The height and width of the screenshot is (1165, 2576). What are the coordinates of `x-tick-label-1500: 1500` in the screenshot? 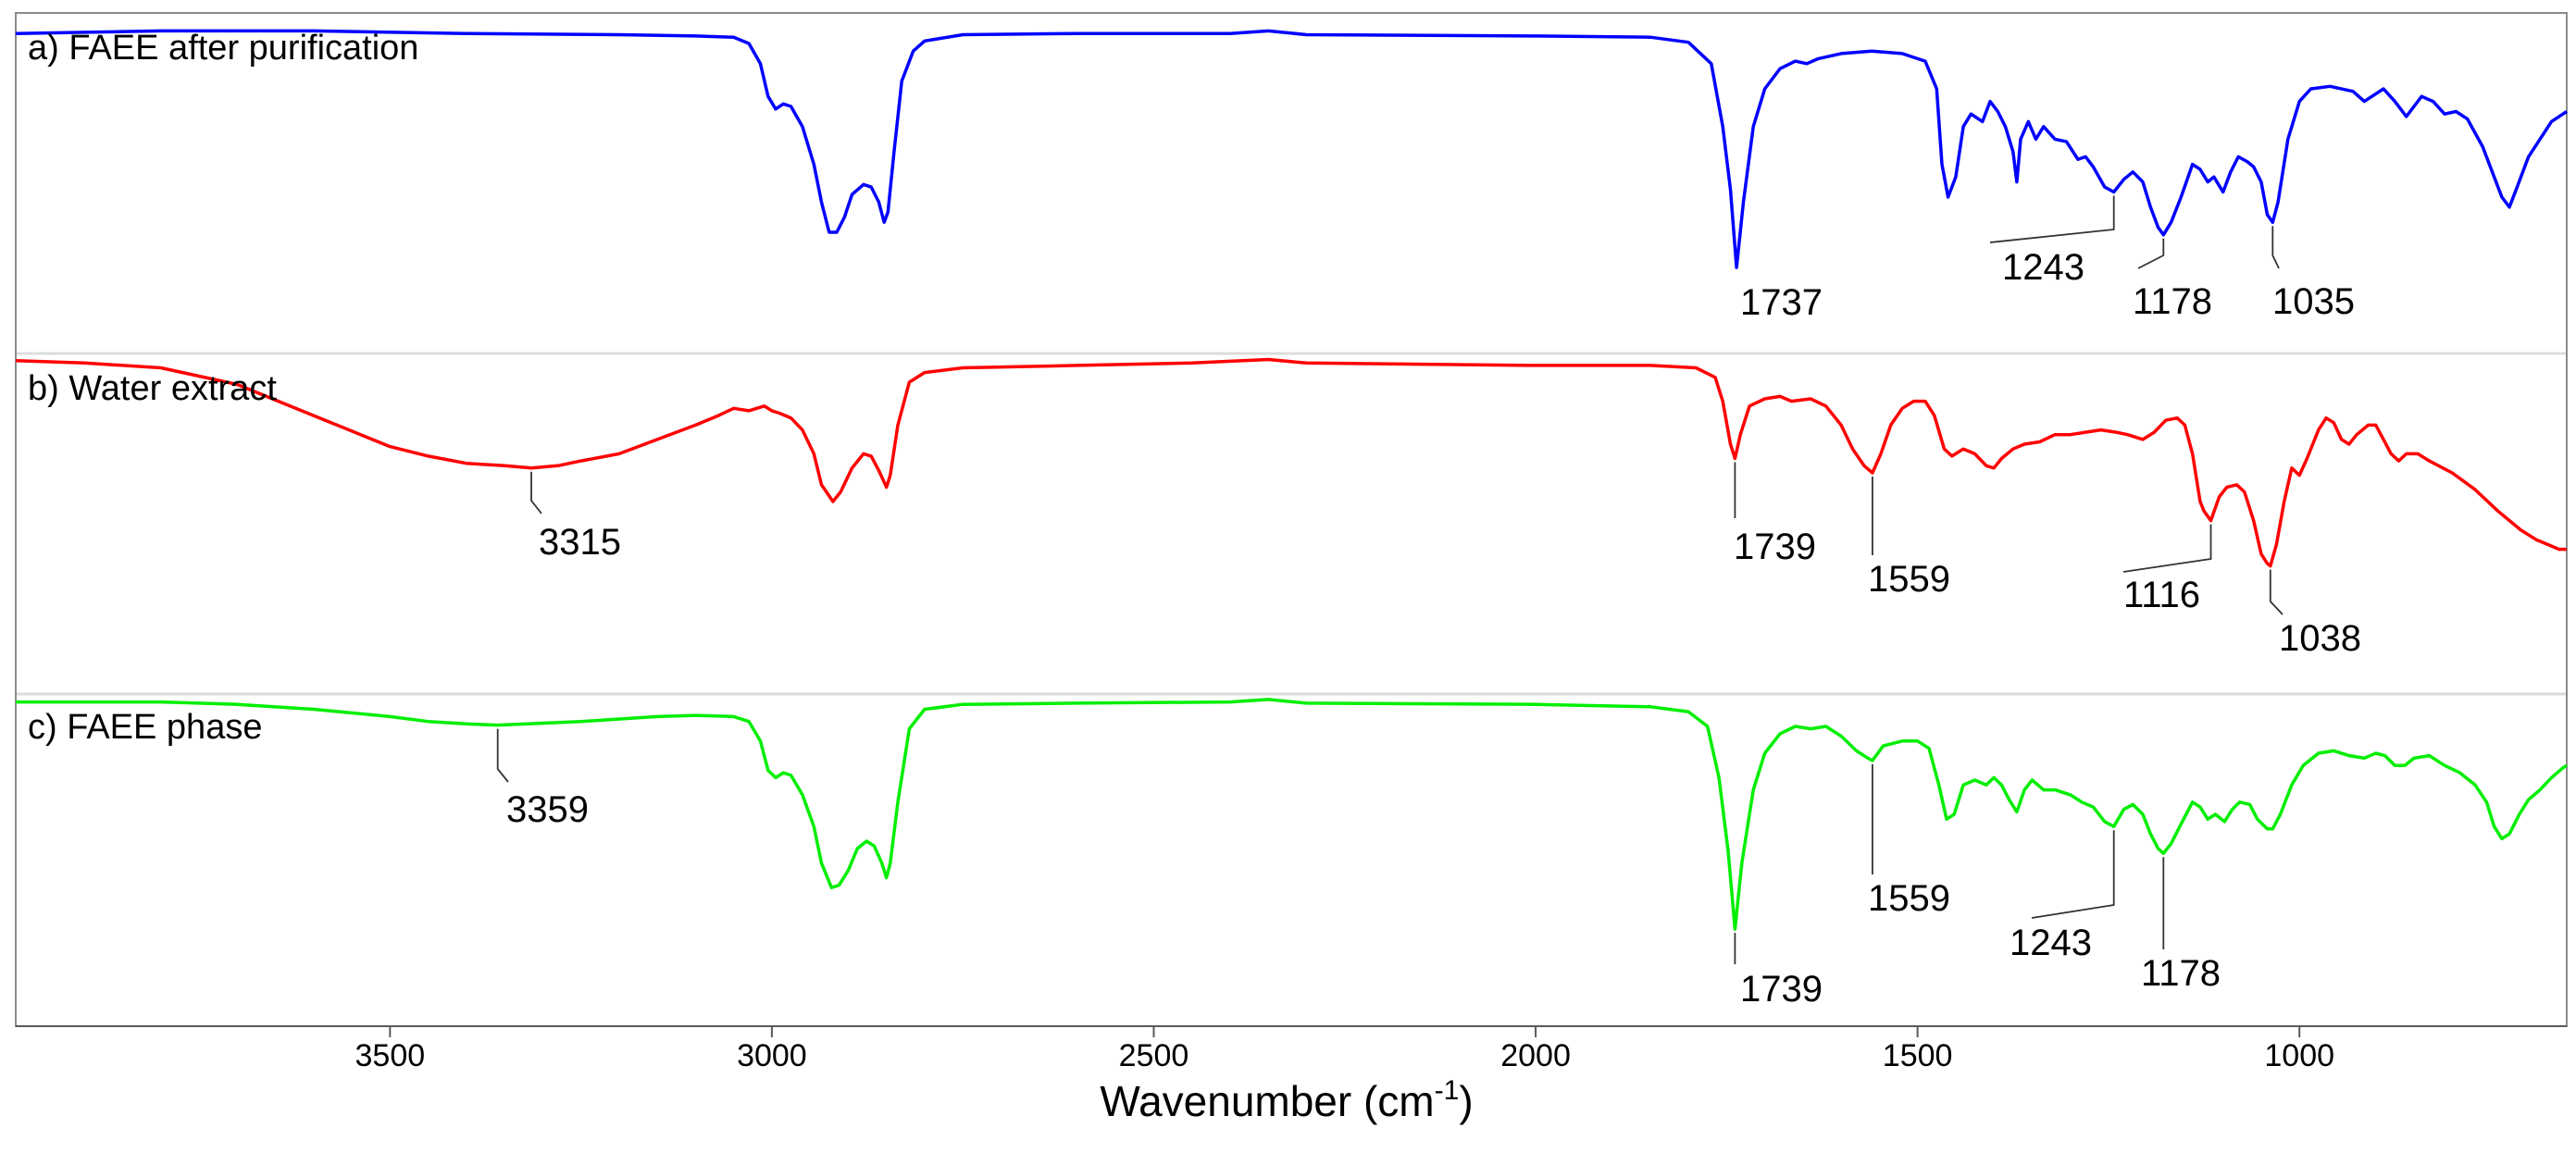 It's located at (1918, 1055).